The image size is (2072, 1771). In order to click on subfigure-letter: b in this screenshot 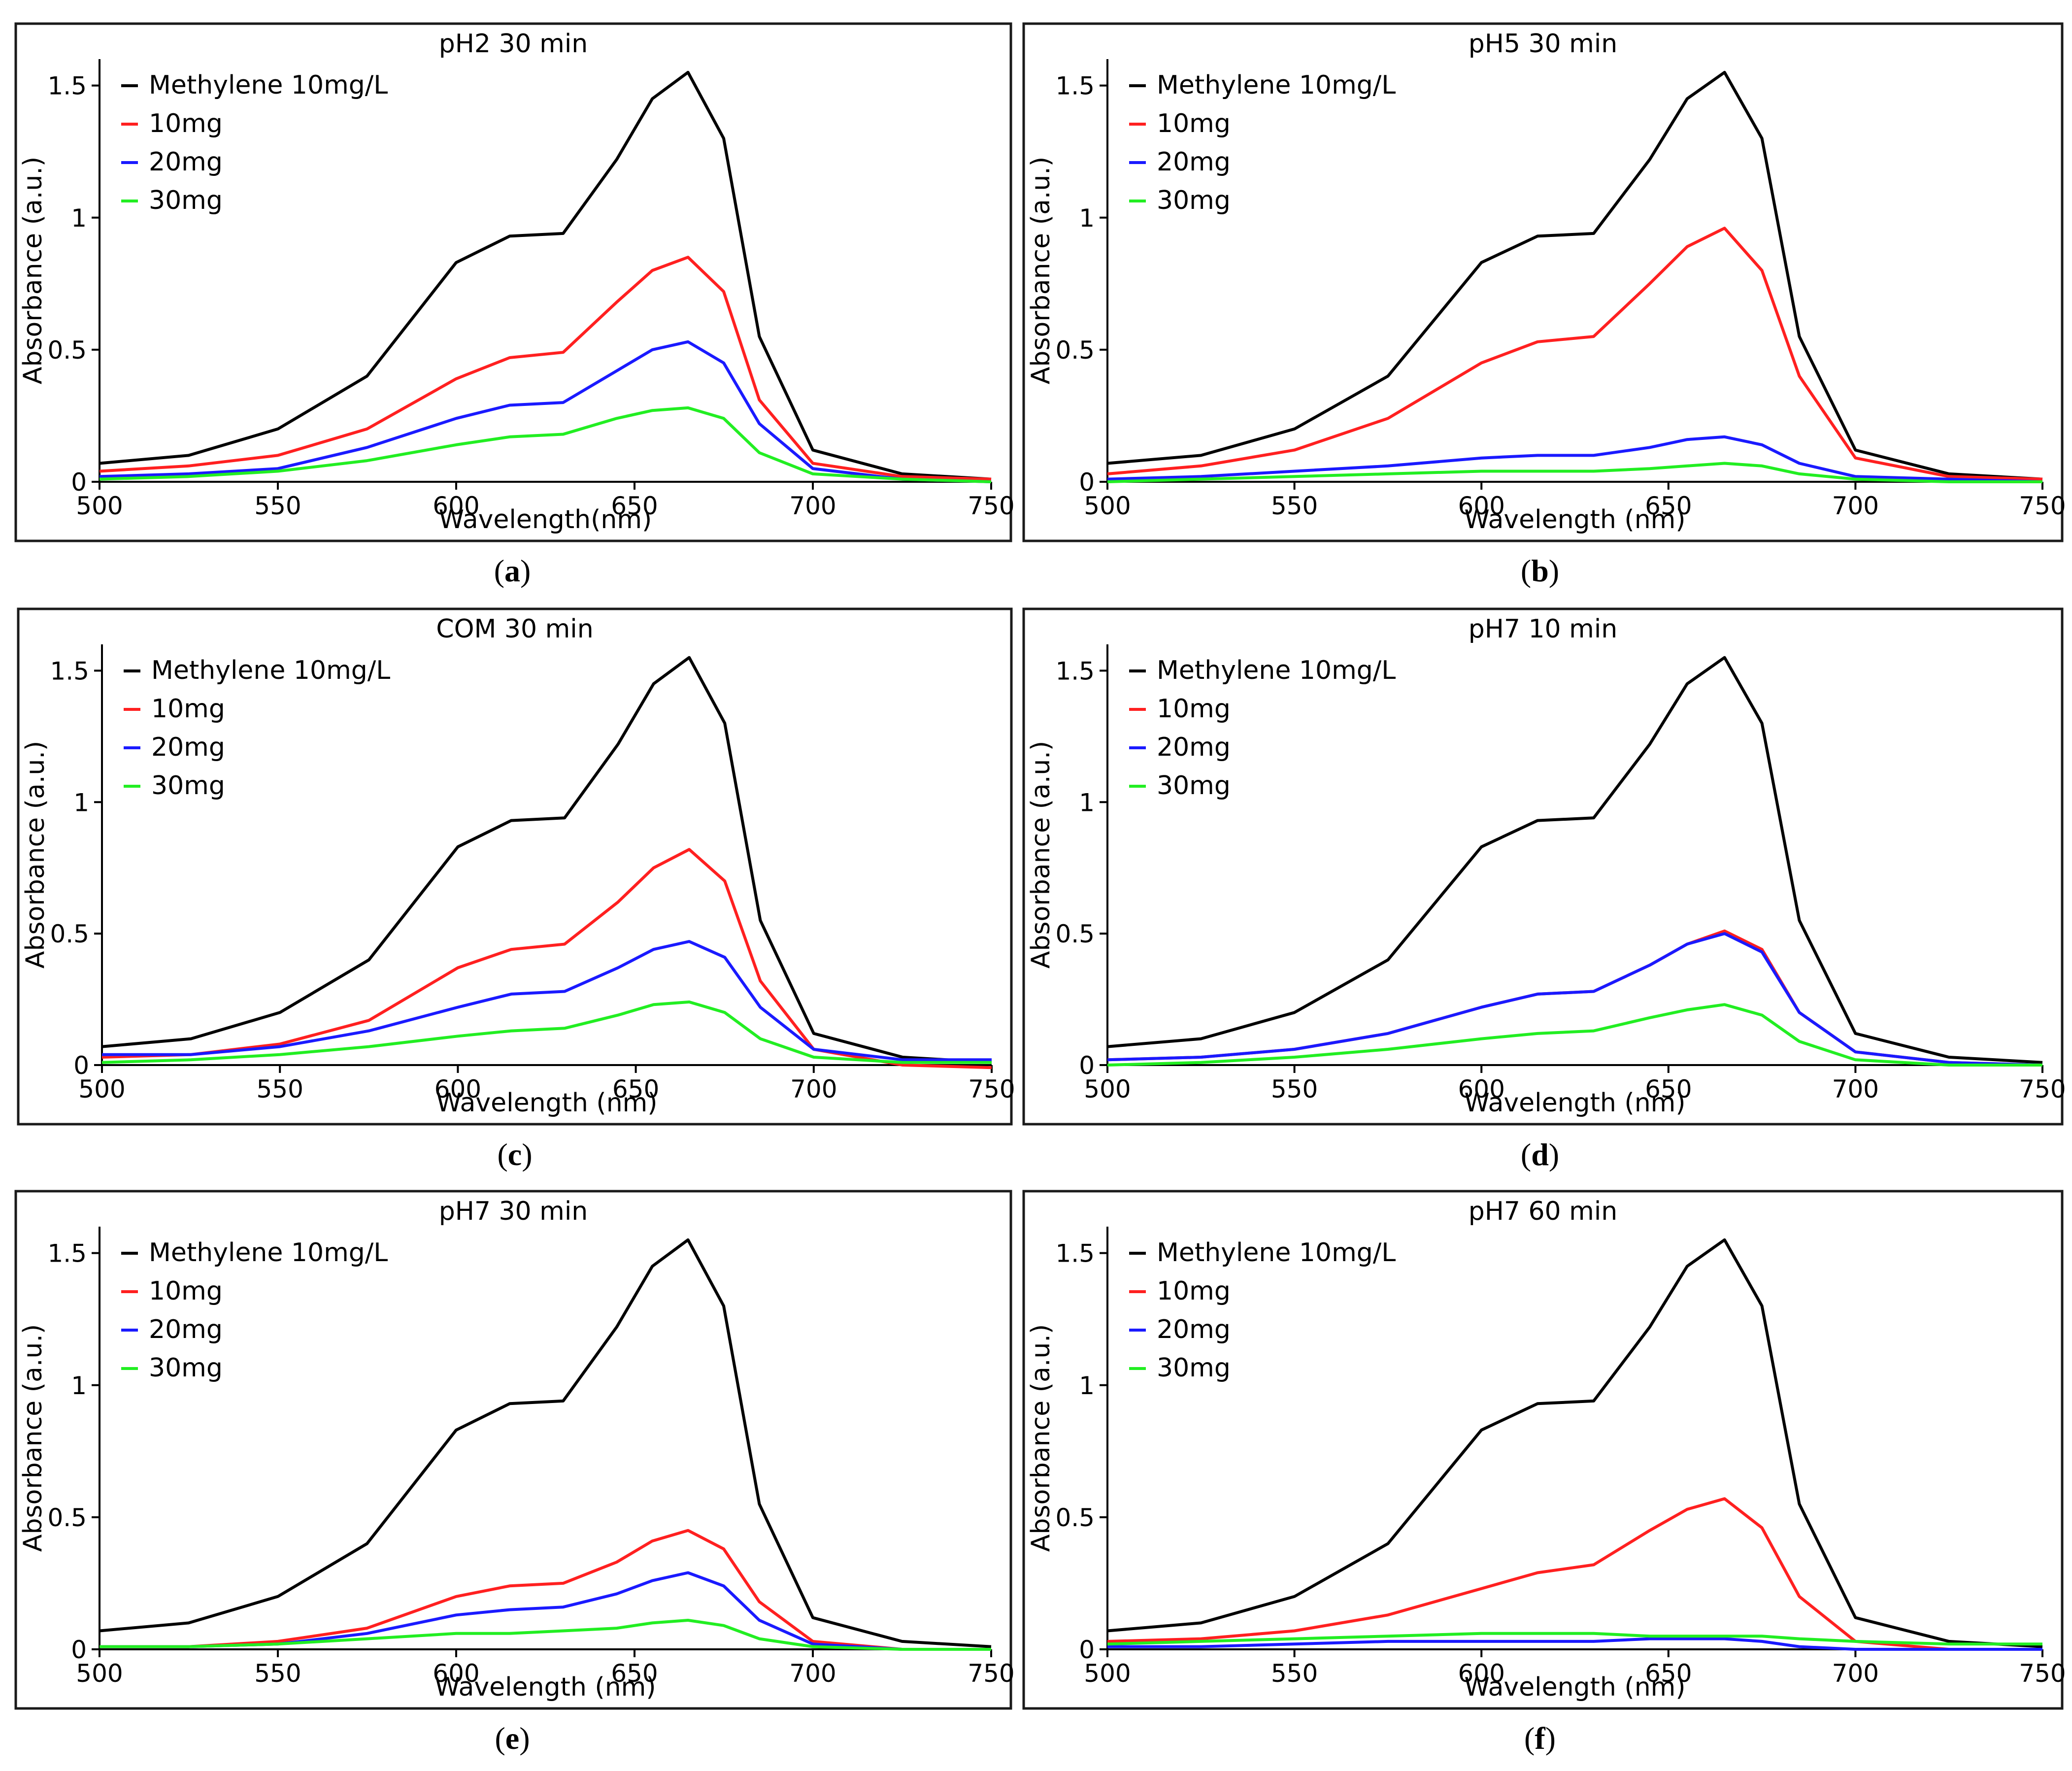, I will do `click(1540, 571)`.